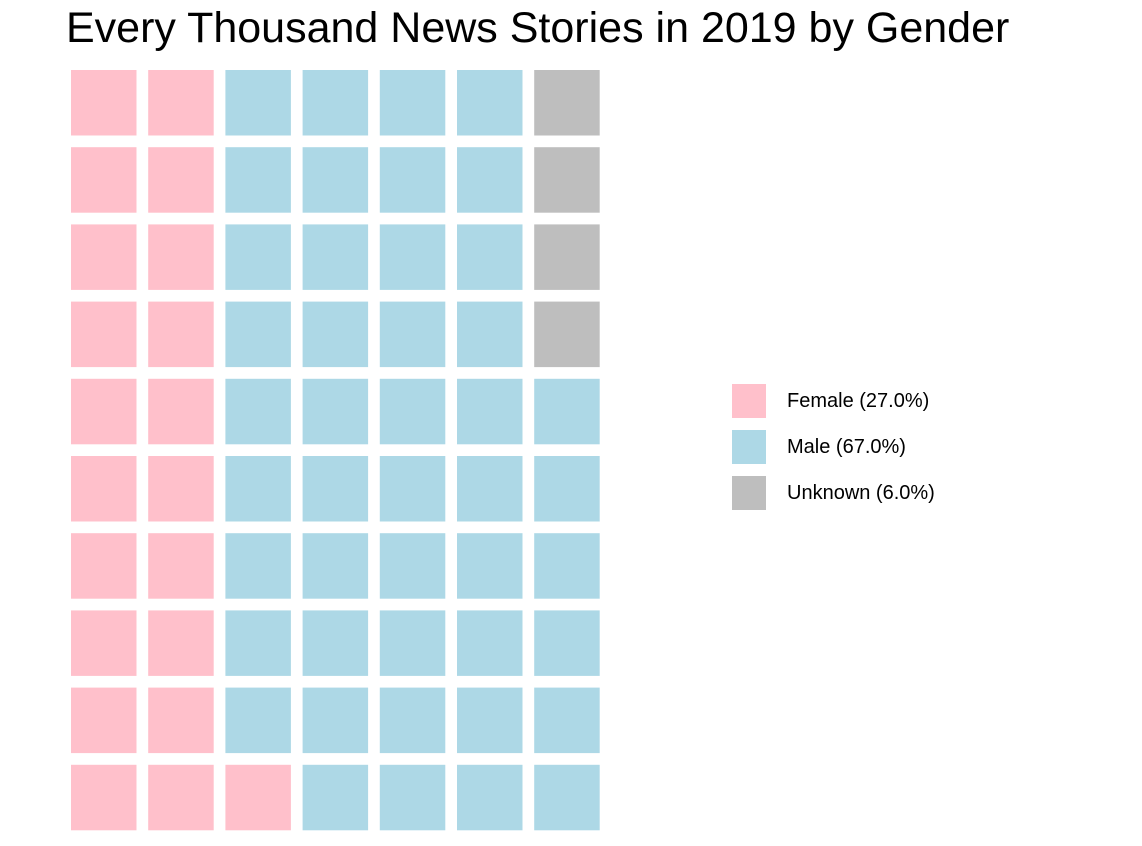  What do you see at coordinates (749, 493) in the screenshot?
I see `legend-swatch-unknown` at bounding box center [749, 493].